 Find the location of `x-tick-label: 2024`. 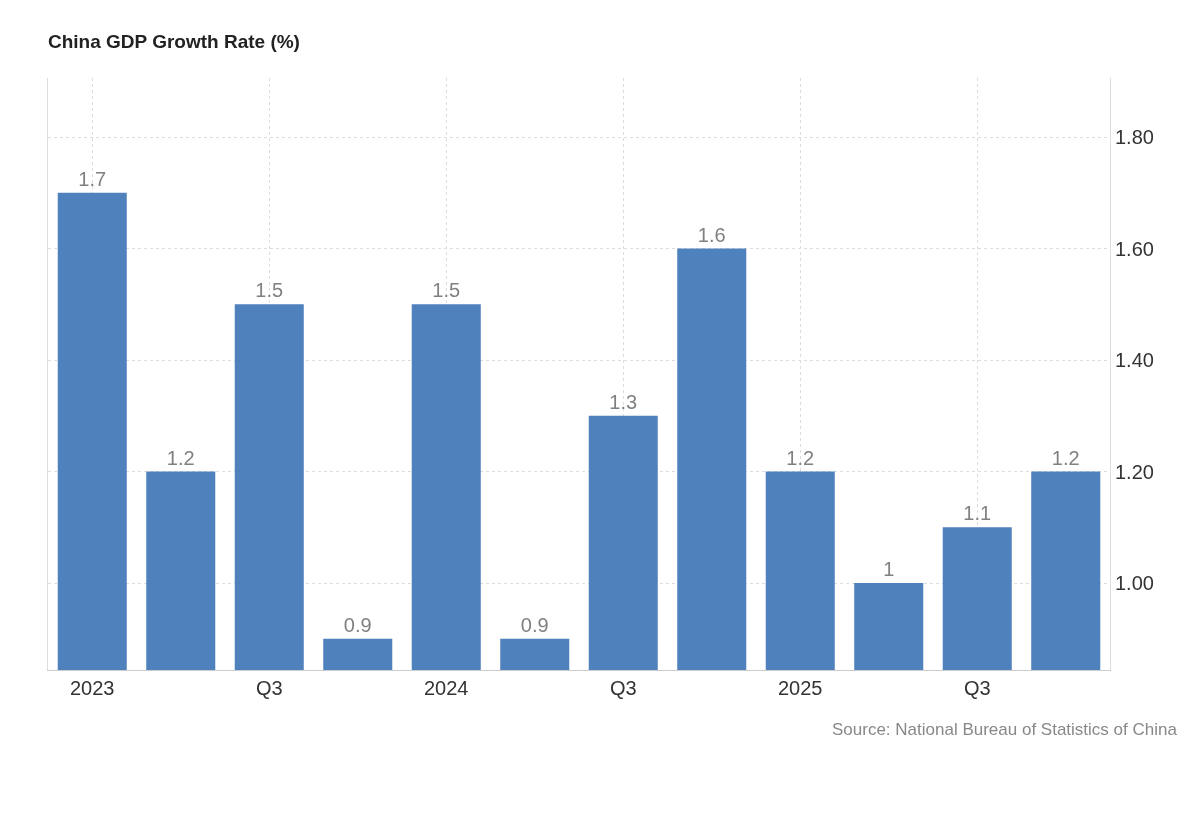

x-tick-label: 2024 is located at coordinates (446, 688).